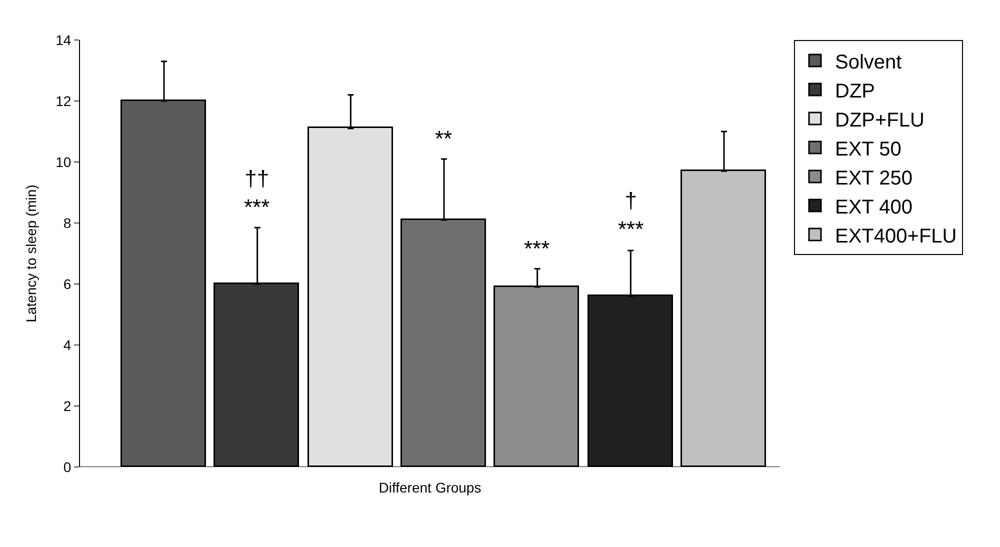  What do you see at coordinates (855, 91) in the screenshot?
I see `legend-label: DZP` at bounding box center [855, 91].